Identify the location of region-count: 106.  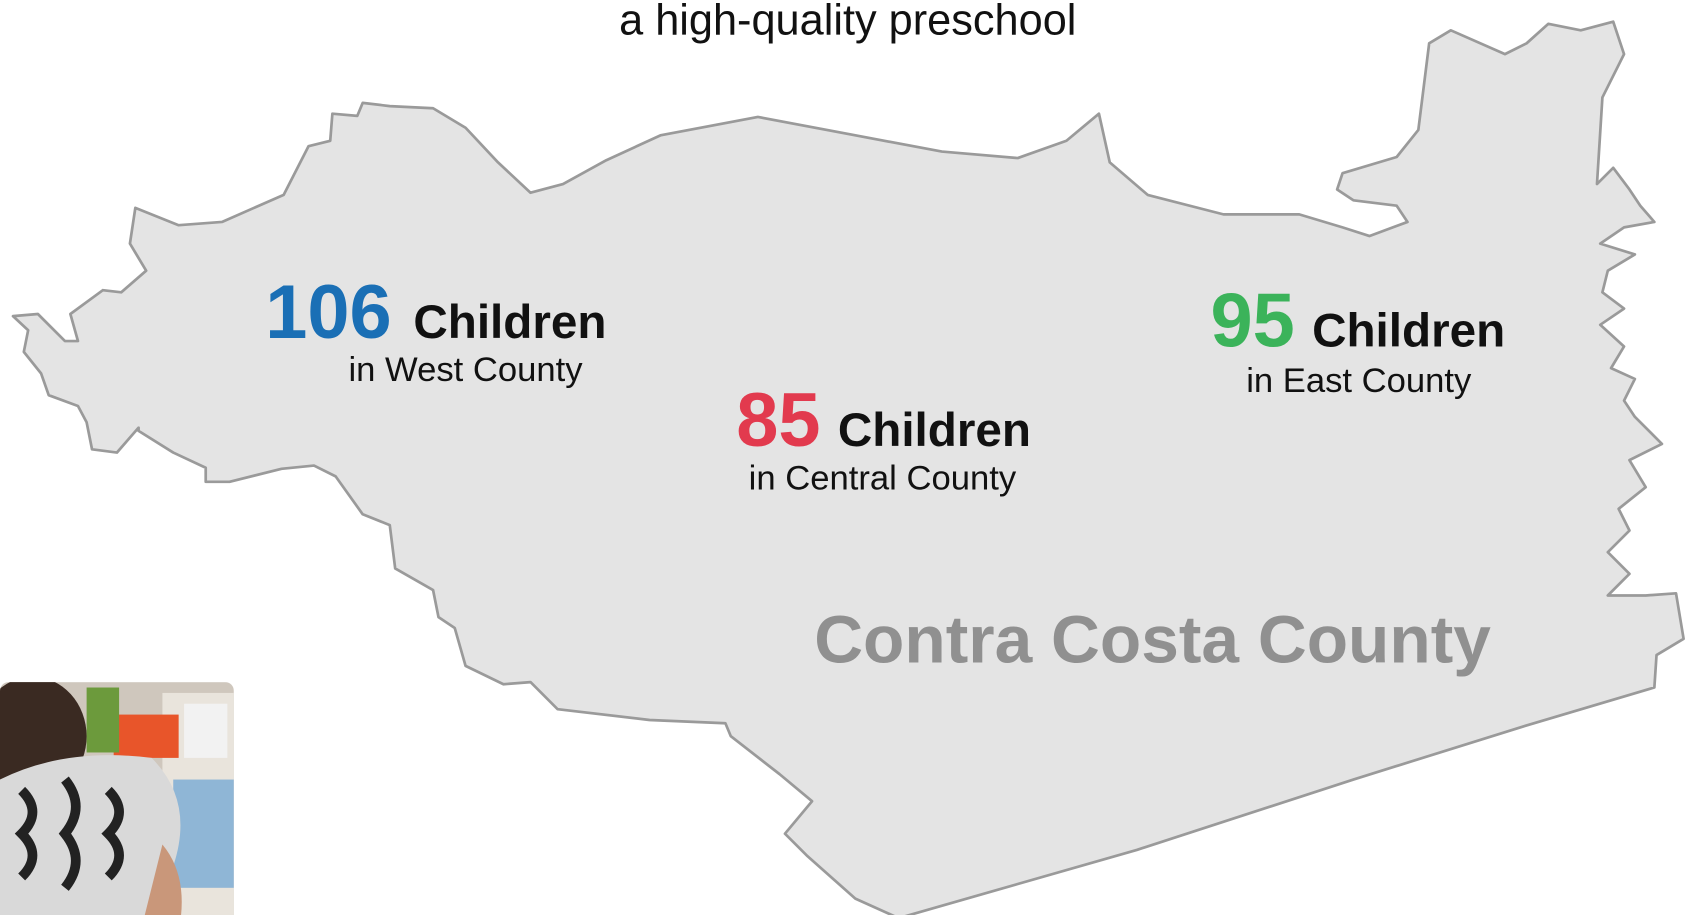
(328, 312).